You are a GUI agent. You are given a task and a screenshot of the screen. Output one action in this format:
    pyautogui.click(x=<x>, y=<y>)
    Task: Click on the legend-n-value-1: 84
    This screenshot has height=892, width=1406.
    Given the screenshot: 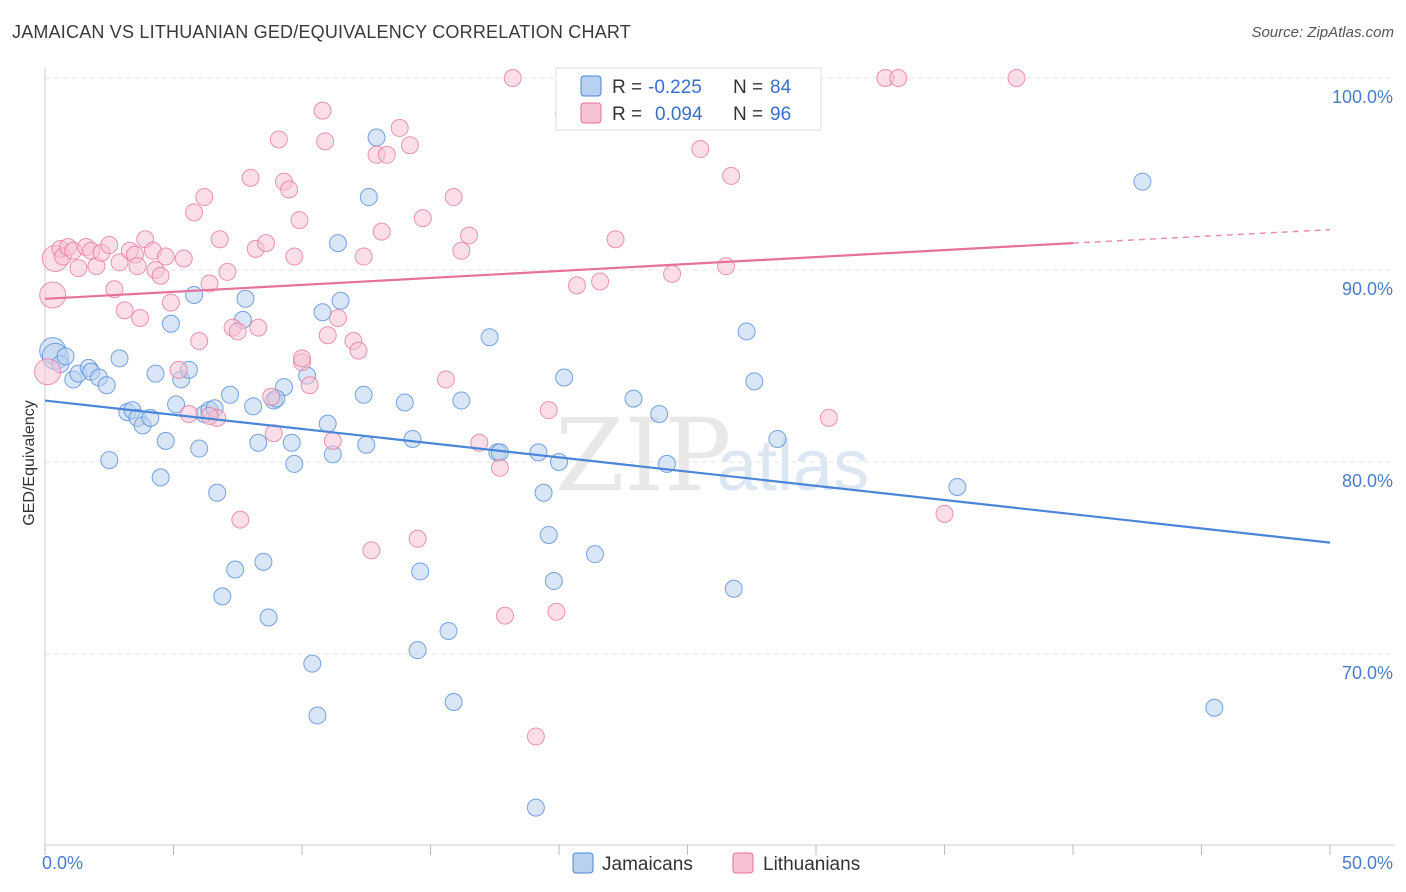 What is the action you would take?
    pyautogui.click(x=781, y=87)
    